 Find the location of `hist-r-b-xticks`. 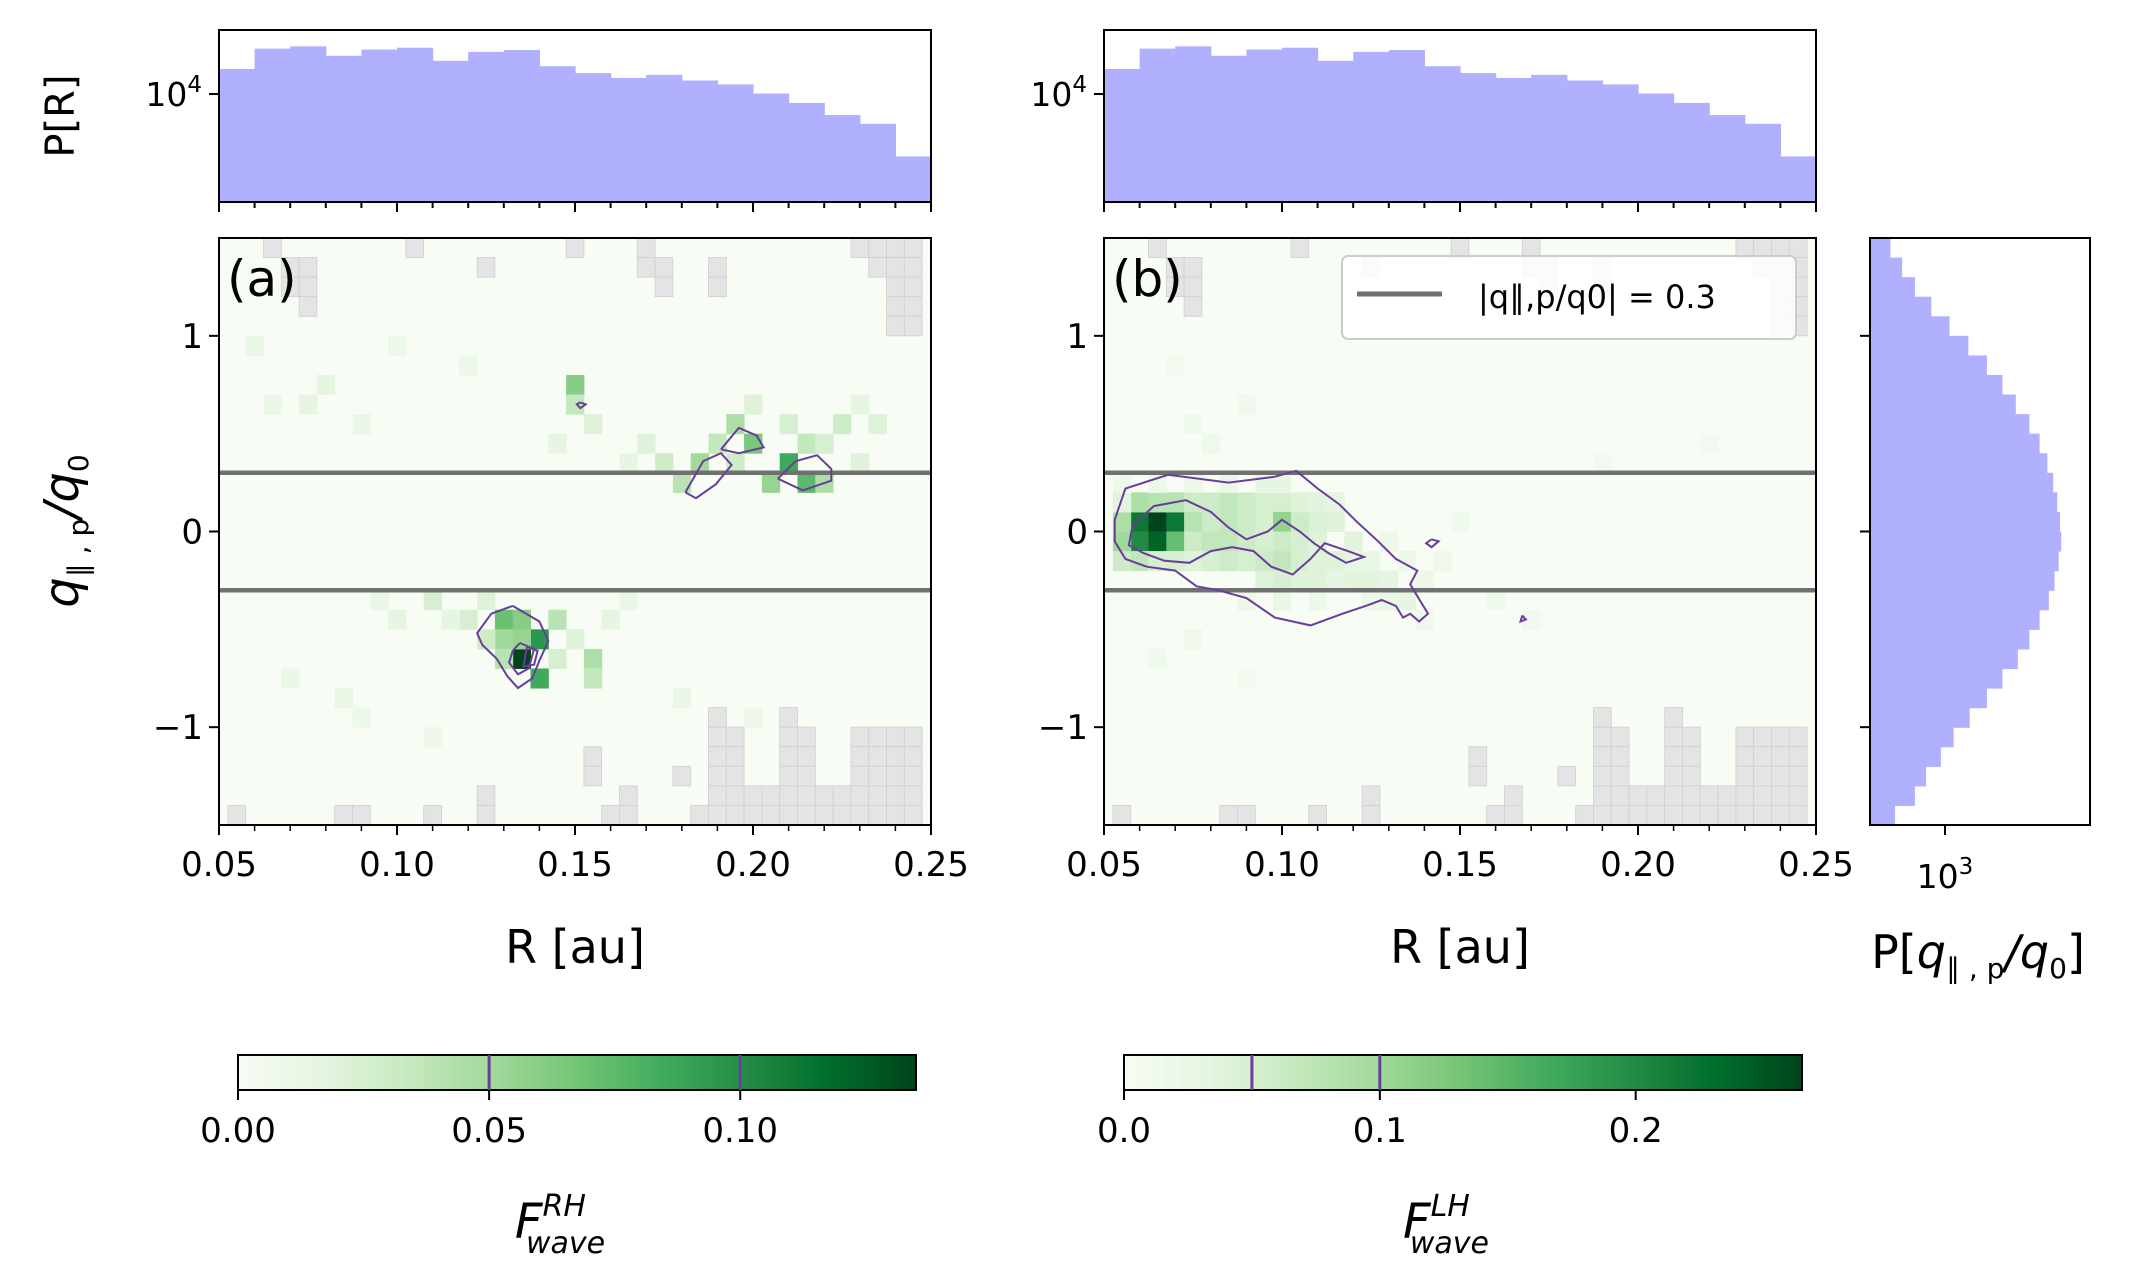

hist-r-b-xticks is located at coordinates (1460, 207).